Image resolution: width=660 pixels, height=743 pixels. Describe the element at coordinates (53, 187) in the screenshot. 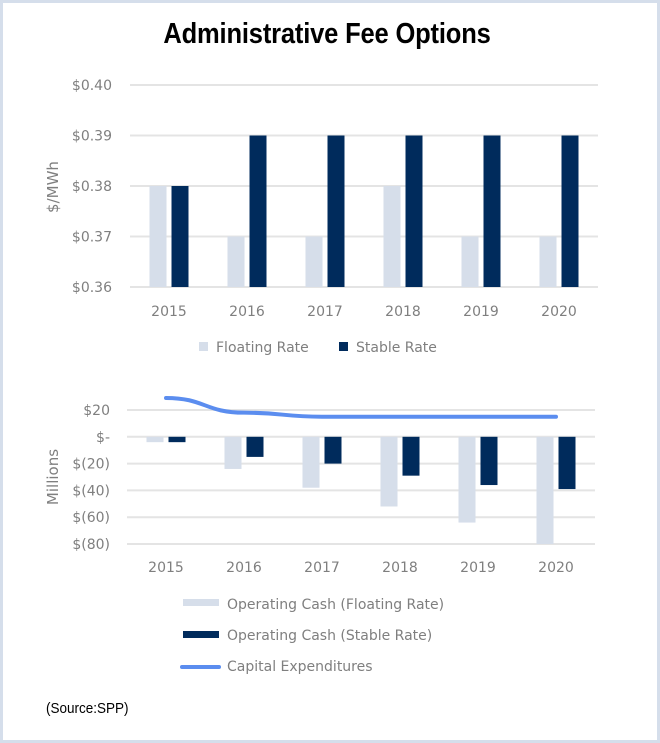

I see `y-axis-label: $/MWh` at that location.